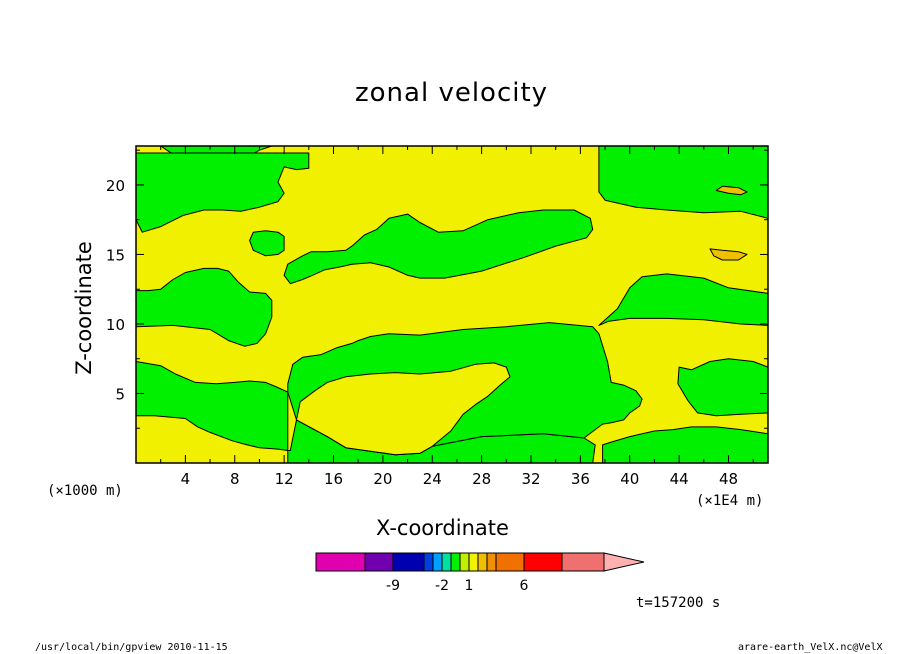 Image resolution: width=904 pixels, height=654 pixels. I want to click on chart-title: zonal velocity, so click(452, 93).